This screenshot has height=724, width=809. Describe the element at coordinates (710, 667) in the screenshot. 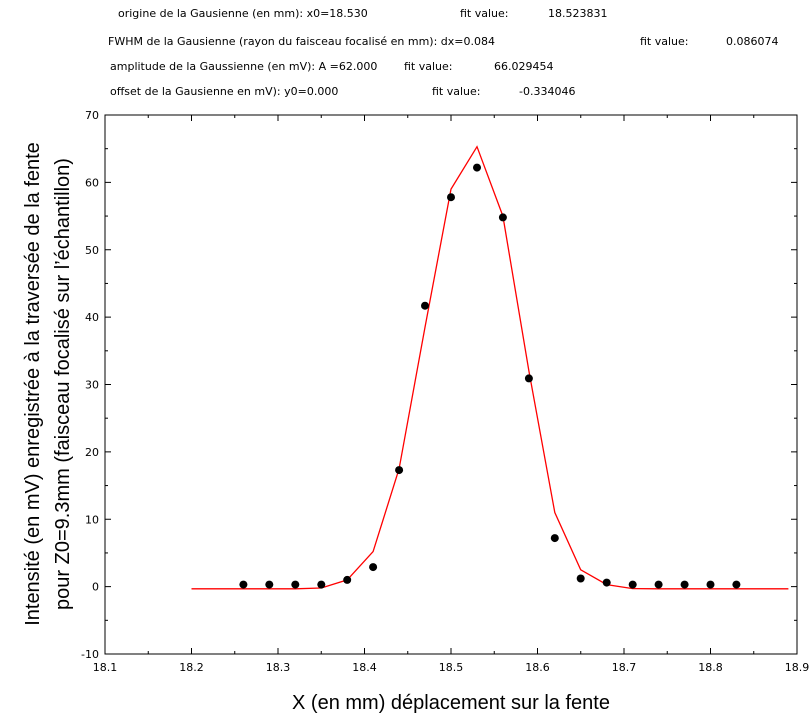

I see `x-tick-label: 18.8` at that location.